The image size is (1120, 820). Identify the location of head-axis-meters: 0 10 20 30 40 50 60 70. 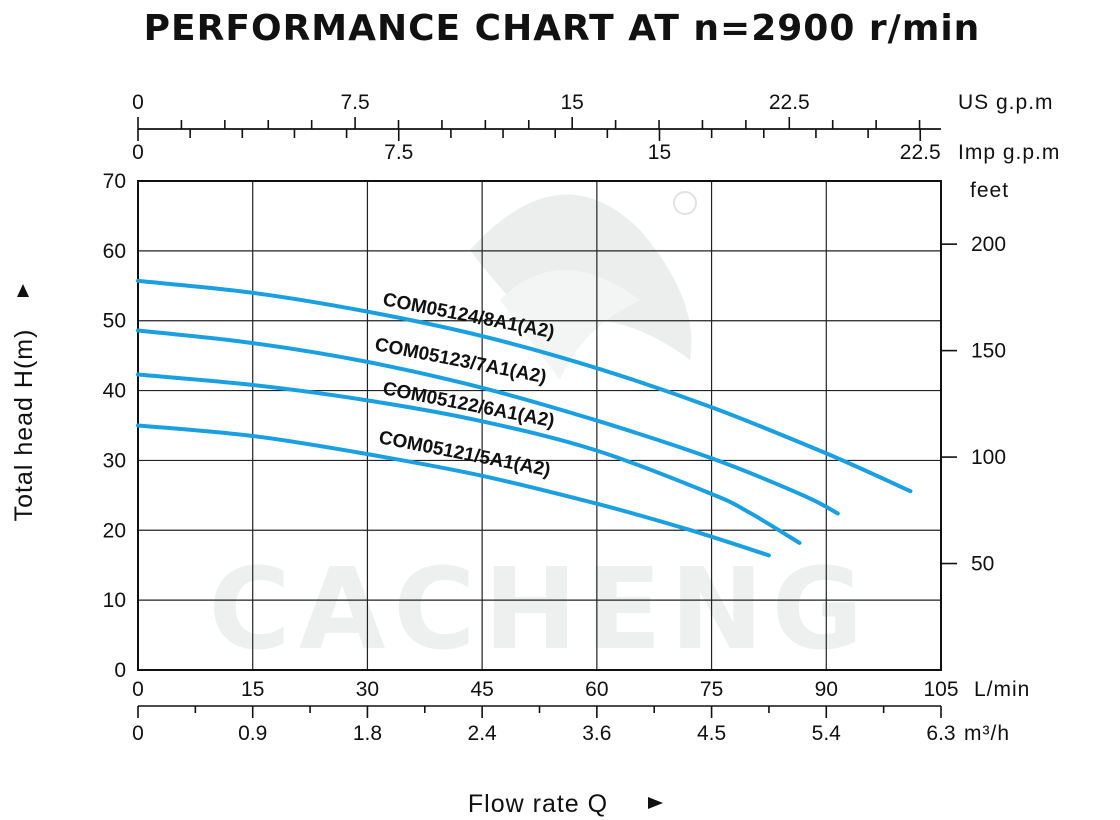
(114, 426).